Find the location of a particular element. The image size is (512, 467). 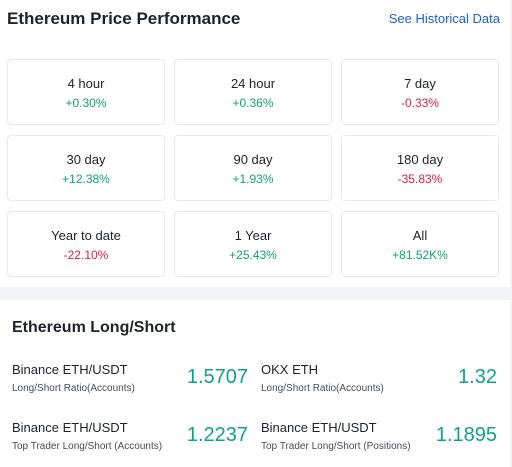

period-label: 4 hour is located at coordinates (86, 83).